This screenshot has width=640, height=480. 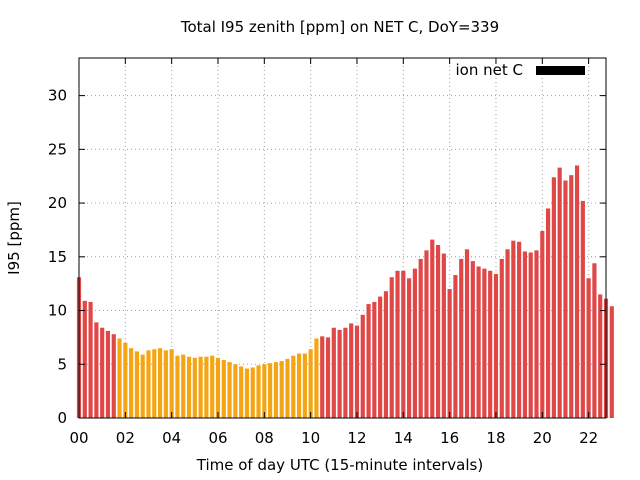 What do you see at coordinates (356, 438) in the screenshot?
I see `x-tick-label: 12` at bounding box center [356, 438].